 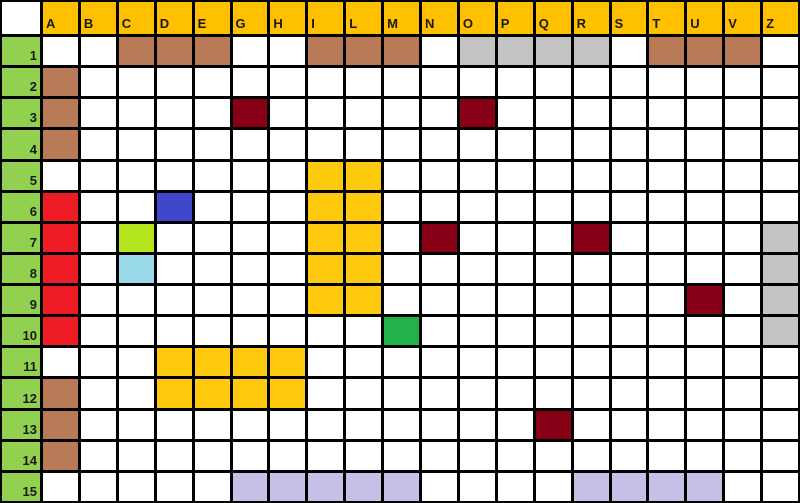 I want to click on grid-cell-s15, so click(x=629, y=486).